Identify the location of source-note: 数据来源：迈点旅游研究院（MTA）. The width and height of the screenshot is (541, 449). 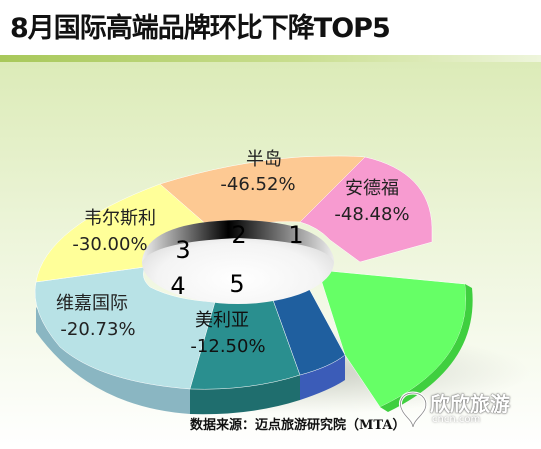
(298, 425).